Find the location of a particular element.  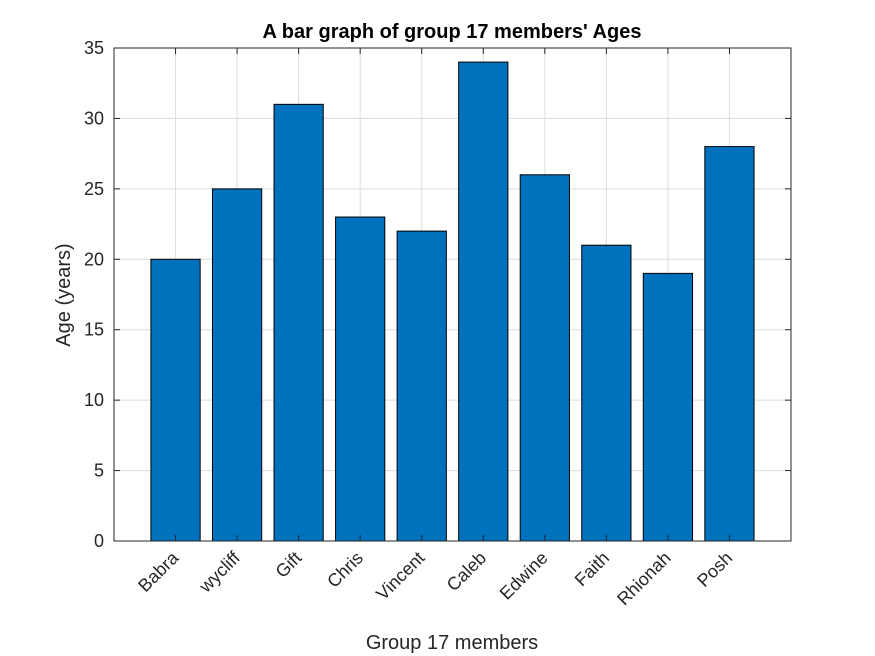

x-axis-label: Group 17 members is located at coordinates (452, 643).